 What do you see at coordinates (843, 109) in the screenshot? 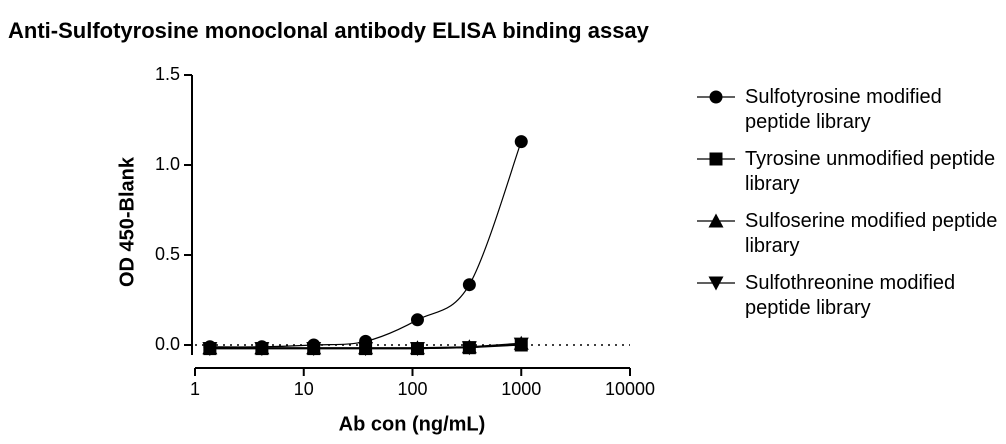
I see `legend-label: Sulfotyrosine modified peptide library` at bounding box center [843, 109].